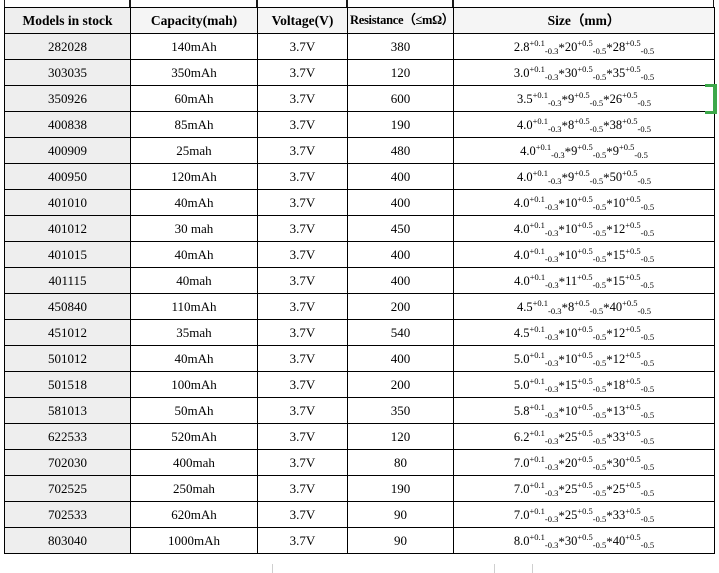  What do you see at coordinates (302, 20) in the screenshot?
I see `header-cell-voltage: Voltage(V)` at bounding box center [302, 20].